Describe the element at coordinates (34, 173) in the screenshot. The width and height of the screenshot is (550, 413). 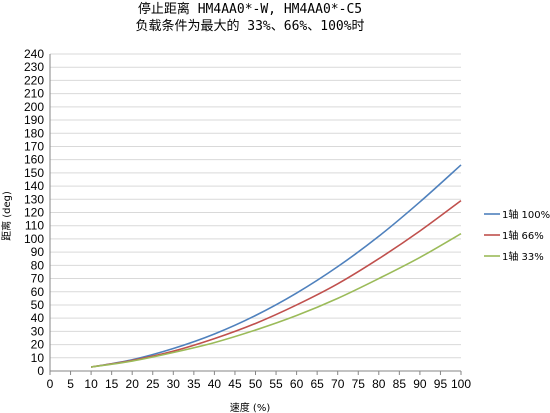
I see `y-tick-label: 150` at that location.